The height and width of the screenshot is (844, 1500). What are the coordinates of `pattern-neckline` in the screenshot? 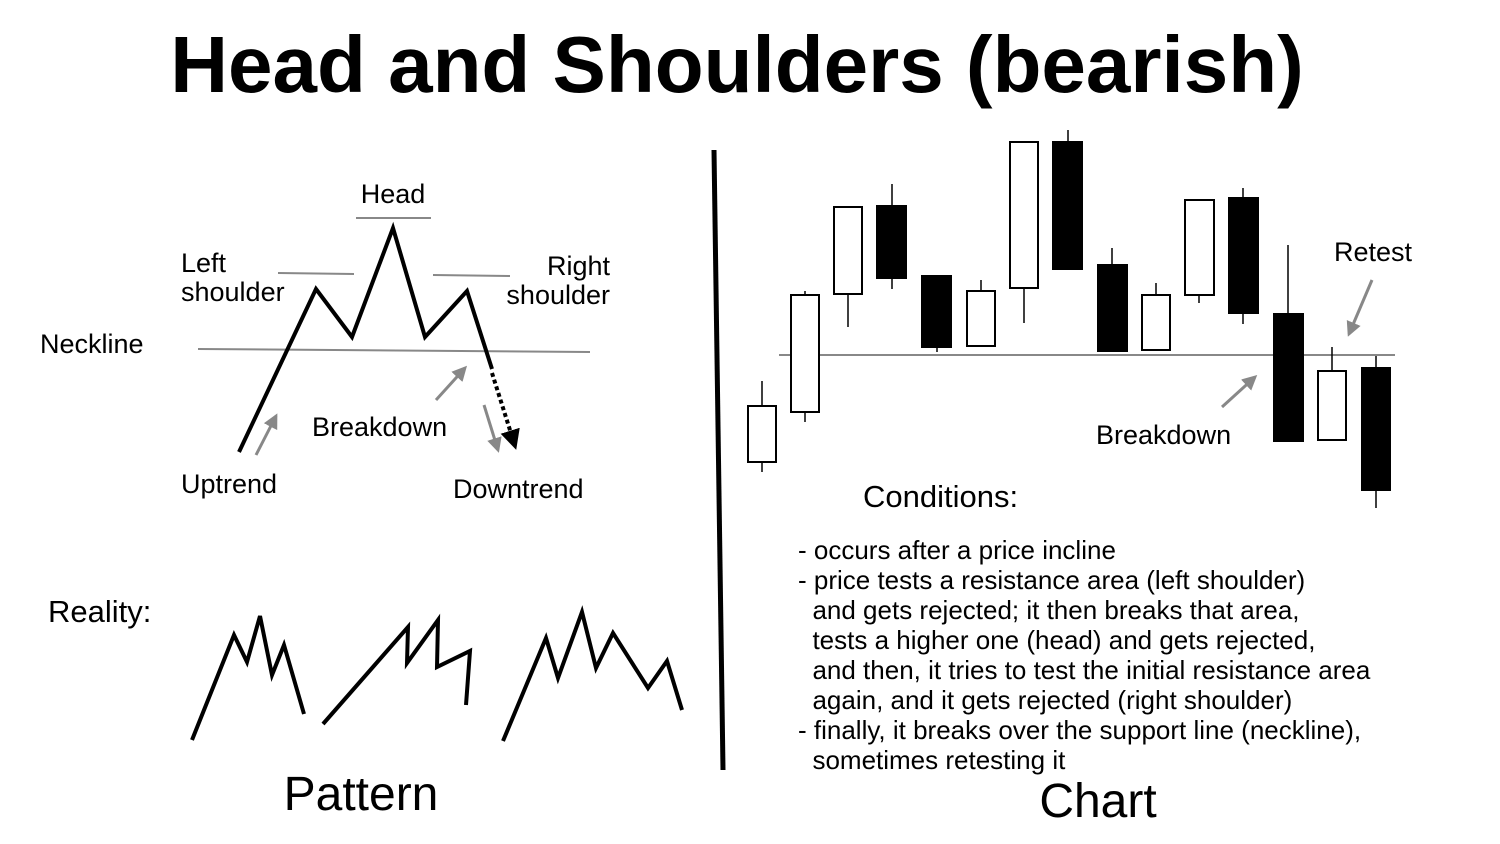 It's located at (394, 350).